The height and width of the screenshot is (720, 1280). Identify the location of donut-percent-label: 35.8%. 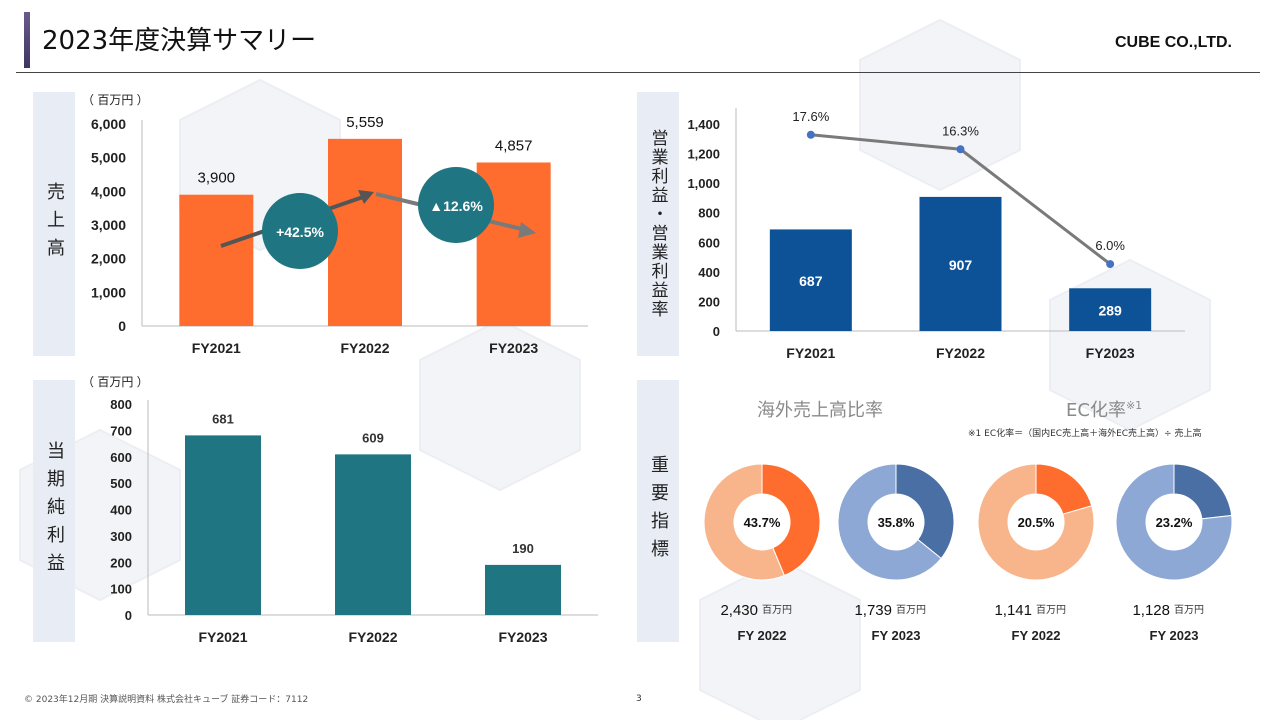
(896, 522).